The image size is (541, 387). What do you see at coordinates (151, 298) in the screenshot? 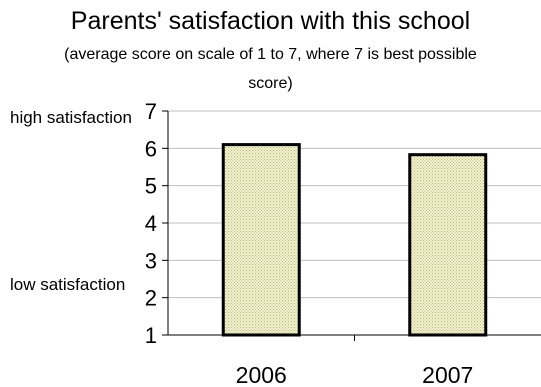
I see `y-tick-label: 2` at bounding box center [151, 298].